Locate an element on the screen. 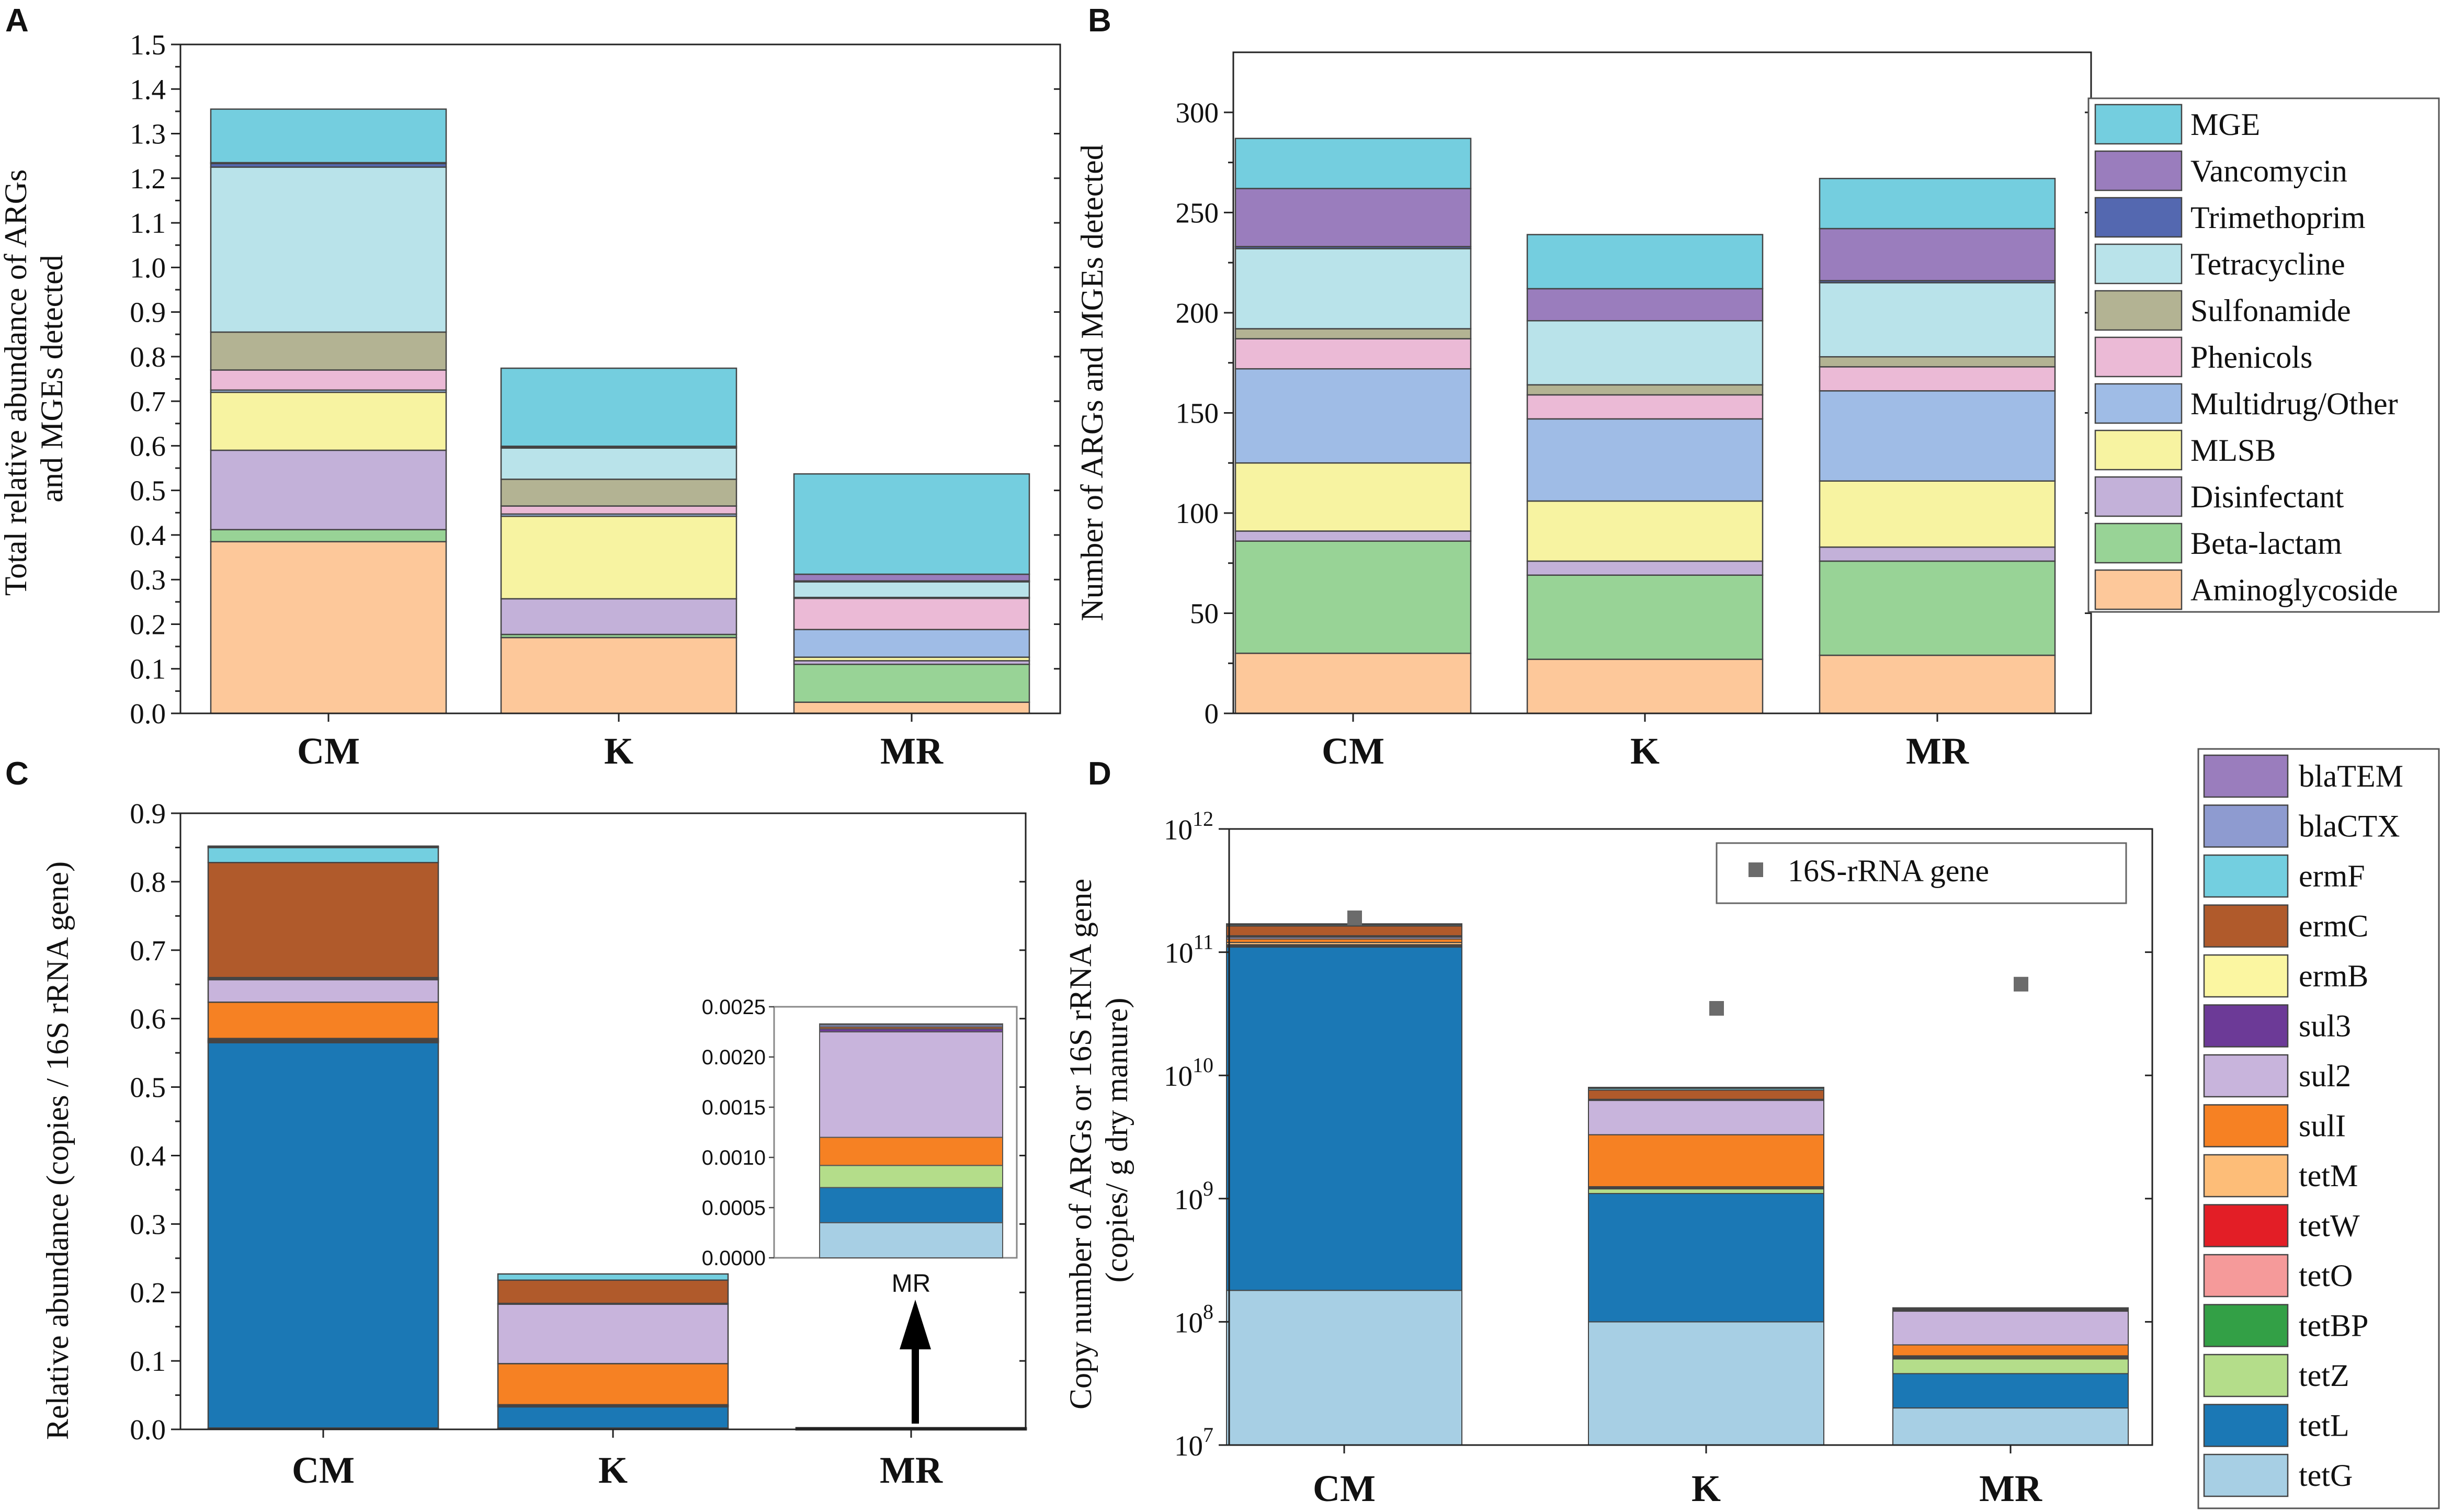  chart-b-ytick-label: 0 is located at coordinates (1212, 714).